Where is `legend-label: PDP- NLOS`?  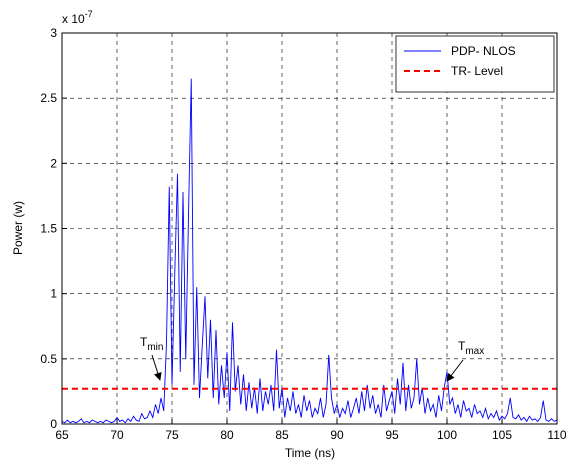
legend-label: PDP- NLOS is located at coordinates (483, 51).